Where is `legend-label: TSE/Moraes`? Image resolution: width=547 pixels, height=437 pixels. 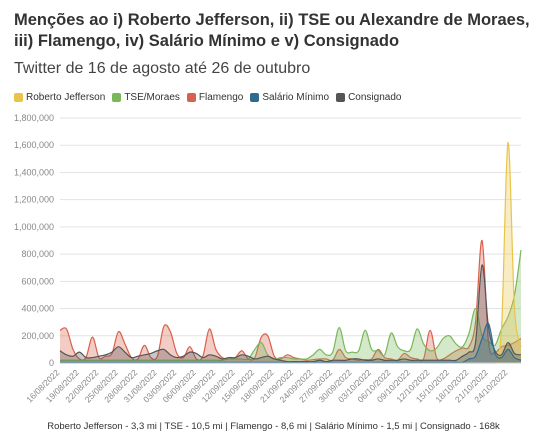 legend-label: TSE/Moraes is located at coordinates (152, 97).